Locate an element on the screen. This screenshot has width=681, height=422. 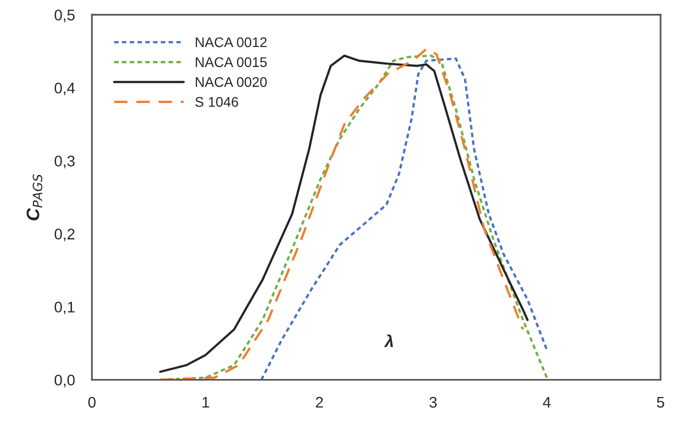
y-tick-label: 0,0 is located at coordinates (64, 381).